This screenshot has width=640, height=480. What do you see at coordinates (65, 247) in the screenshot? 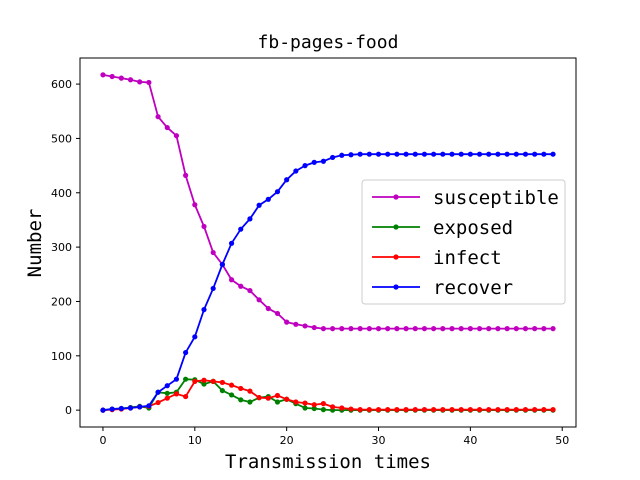
I see `y-axis: 0 100 200 300 400 500 600` at bounding box center [65, 247].